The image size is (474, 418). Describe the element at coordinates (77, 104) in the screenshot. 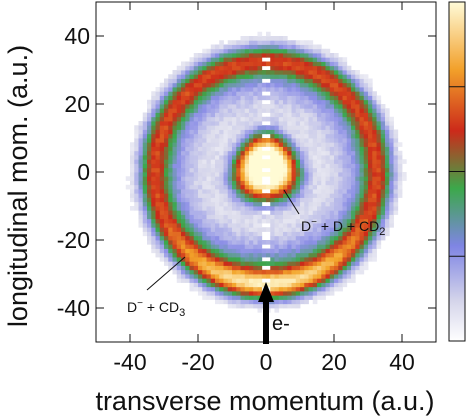

I see `y-tick-label: 20` at that location.